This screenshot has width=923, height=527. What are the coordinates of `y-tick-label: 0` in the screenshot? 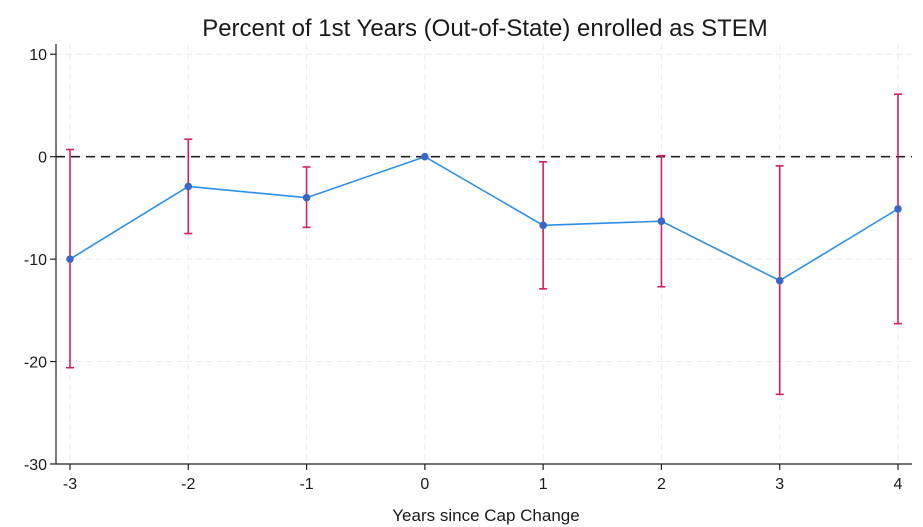 It's located at (42, 158).